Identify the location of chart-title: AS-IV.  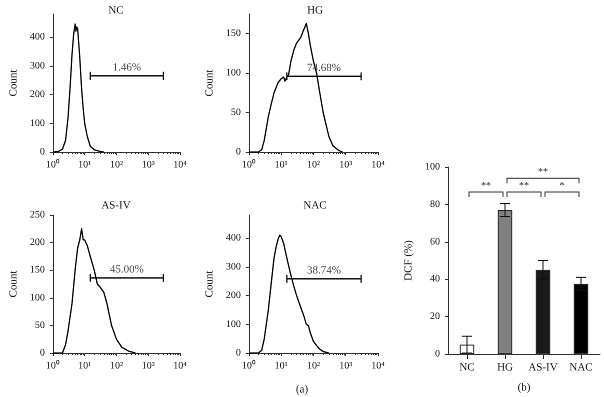
(116, 206).